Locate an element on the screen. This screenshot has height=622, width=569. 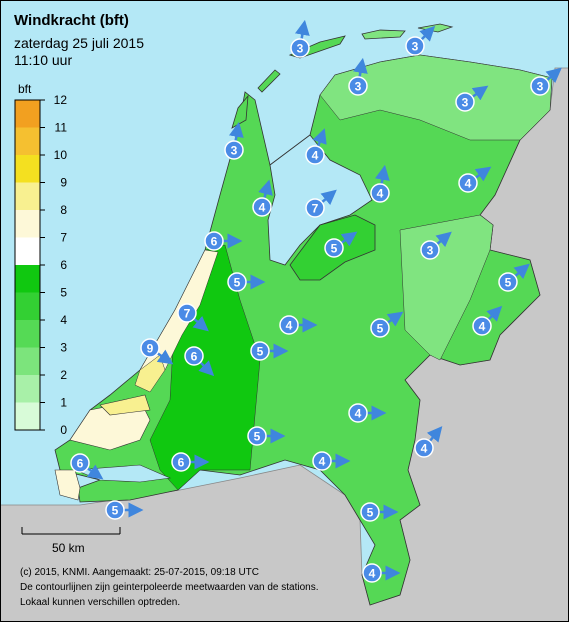
station-value: 7 is located at coordinates (315, 209).